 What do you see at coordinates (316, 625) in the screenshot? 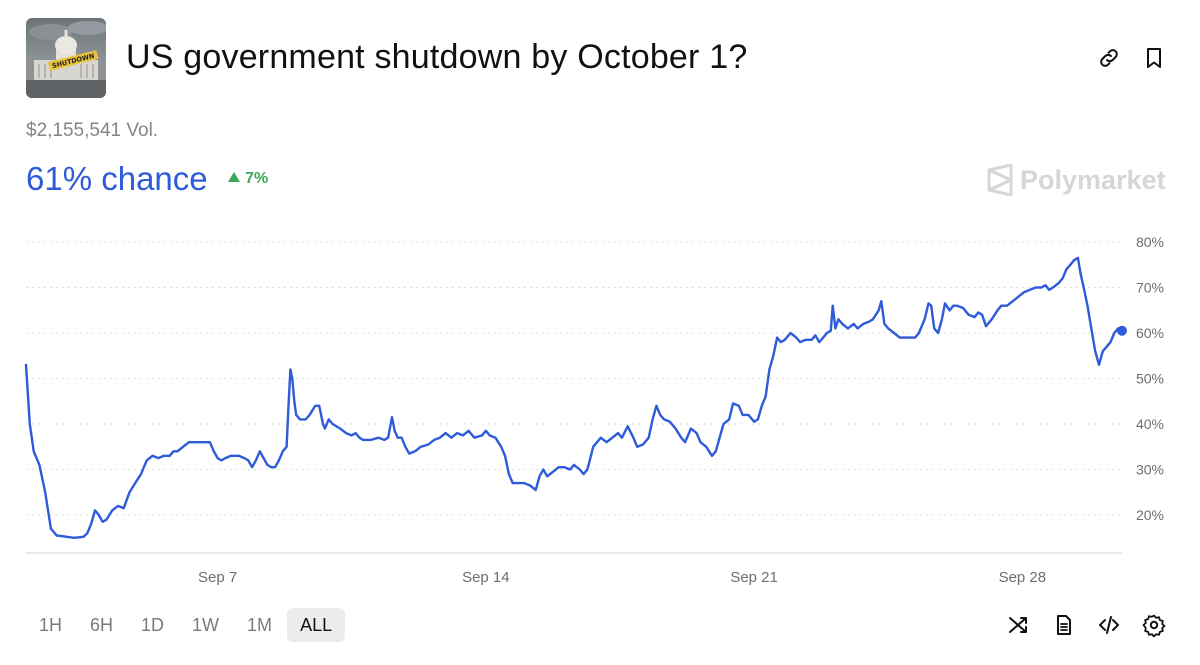
I see `range-all: ALL` at bounding box center [316, 625].